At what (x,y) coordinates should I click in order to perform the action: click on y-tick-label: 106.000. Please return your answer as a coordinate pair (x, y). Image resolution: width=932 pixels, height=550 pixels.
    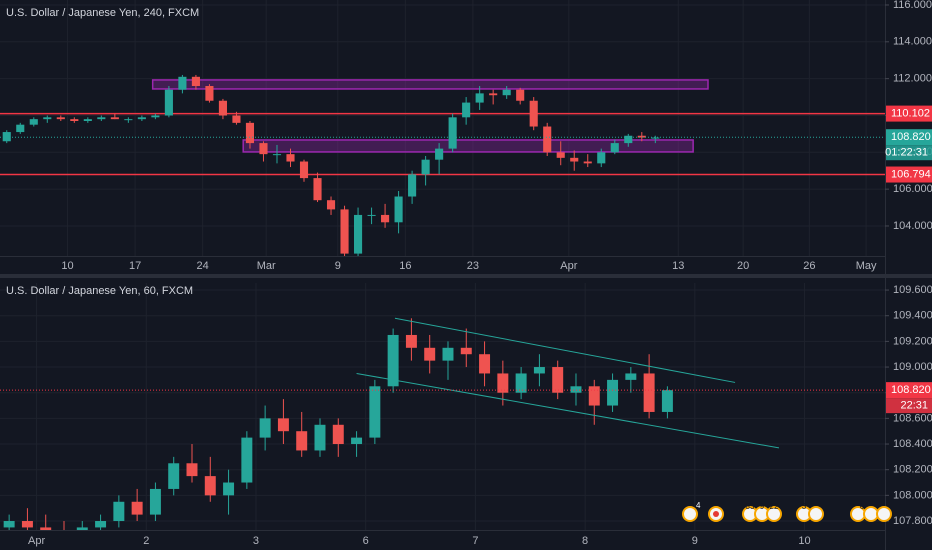
    Looking at the image, I should click on (912, 189).